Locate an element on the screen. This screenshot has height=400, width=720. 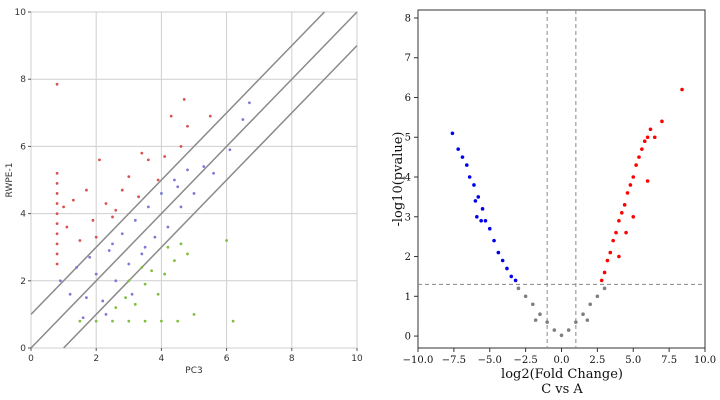
x-ticks-right: −10.0 −7.5 −5.0 −2.5 0.0 2.5 5.0 7.5 10.0 is located at coordinates (559, 357).